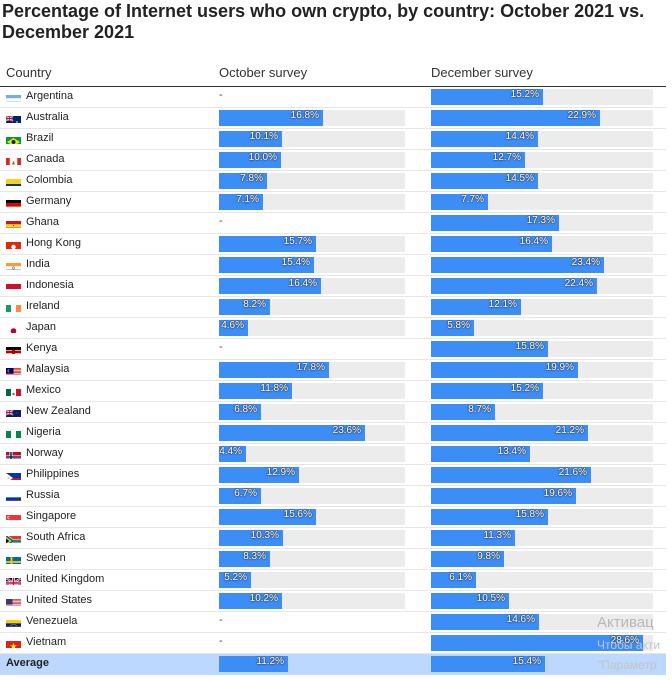 The height and width of the screenshot is (680, 672). What do you see at coordinates (333, 643) in the screenshot?
I see `table-row: Vietnam - 28.6%` at bounding box center [333, 643].